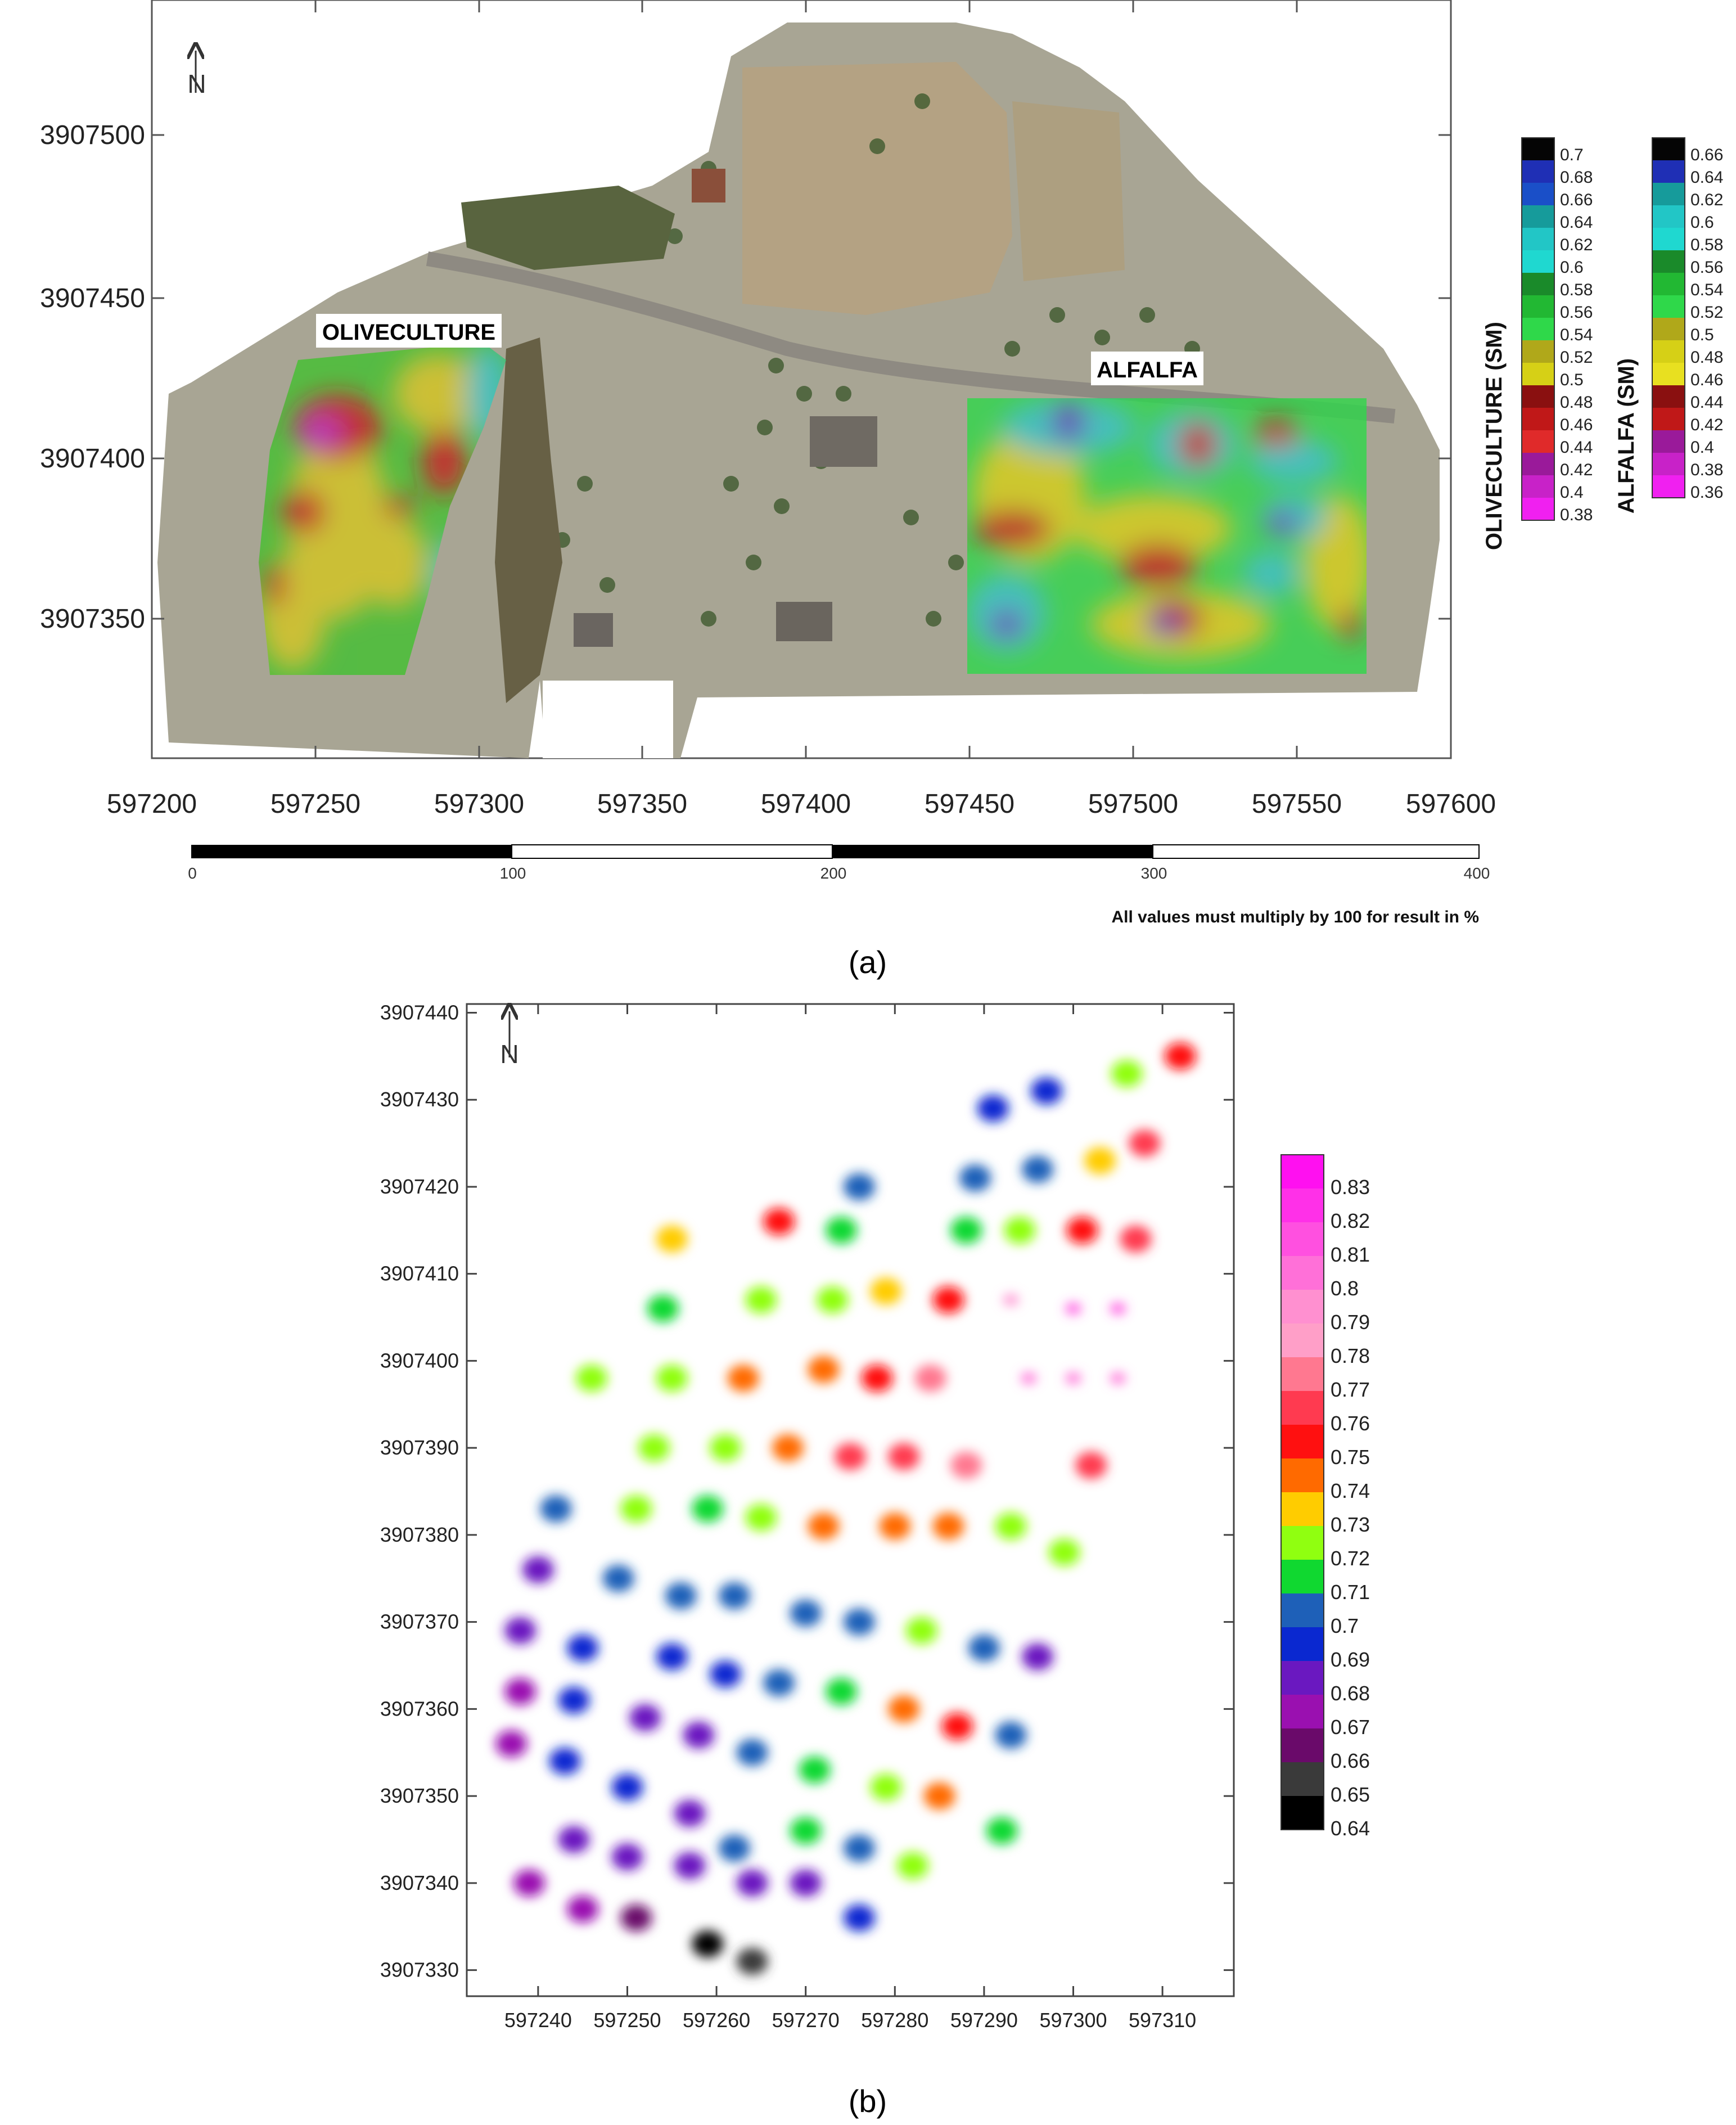  Describe the element at coordinates (1351, 1659) in the screenshot. I see `legend-b-tick-label: 0.69` at that location.